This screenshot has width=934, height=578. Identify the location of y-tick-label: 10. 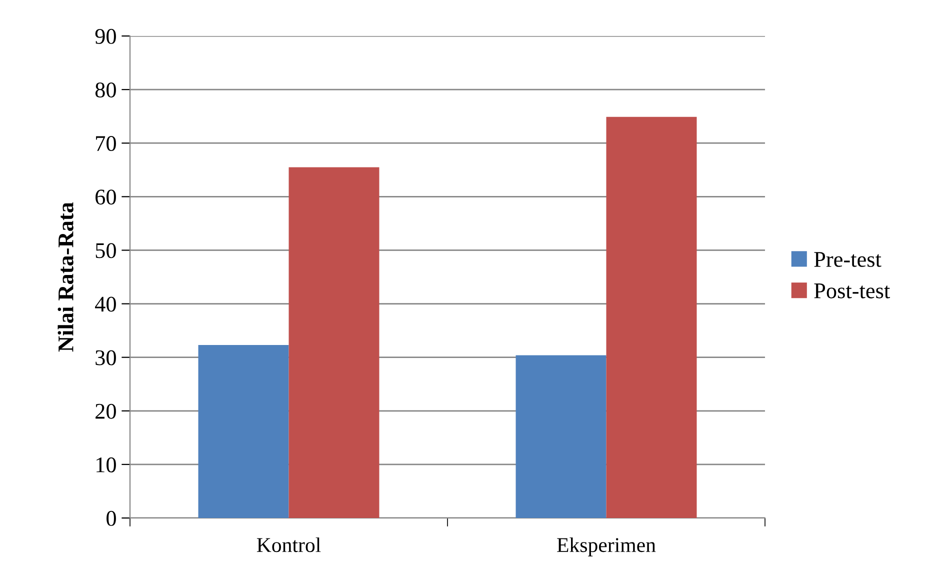
(106, 464).